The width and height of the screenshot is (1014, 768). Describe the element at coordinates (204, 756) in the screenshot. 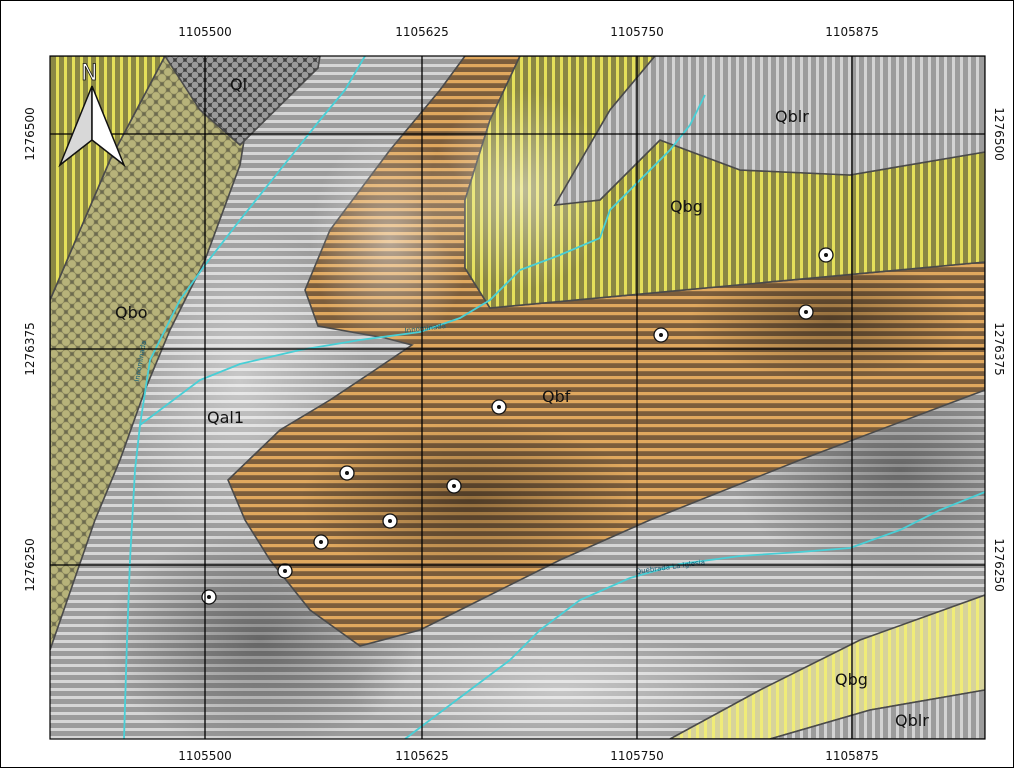

I see `x-tick-bottom: 1105500` at that location.